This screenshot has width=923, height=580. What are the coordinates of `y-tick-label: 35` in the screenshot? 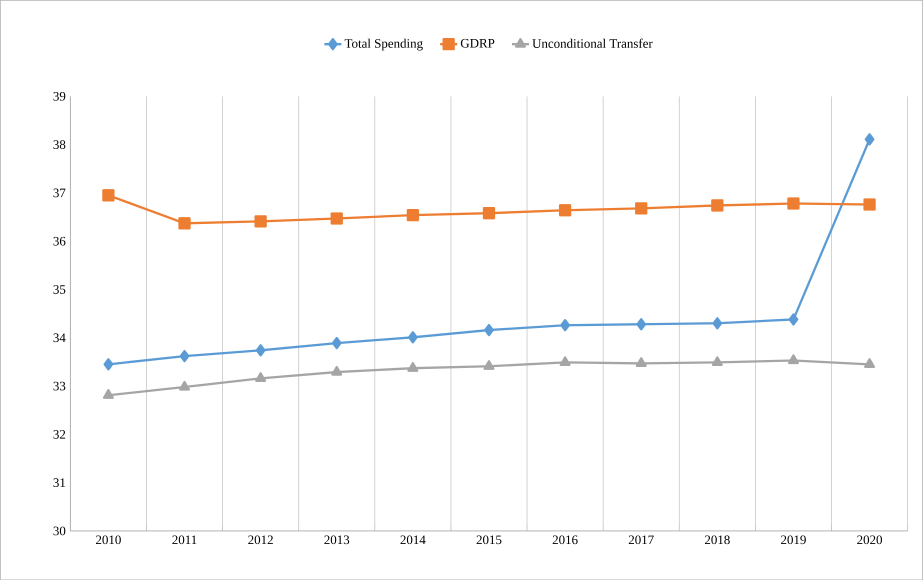 It's located at (60, 289).